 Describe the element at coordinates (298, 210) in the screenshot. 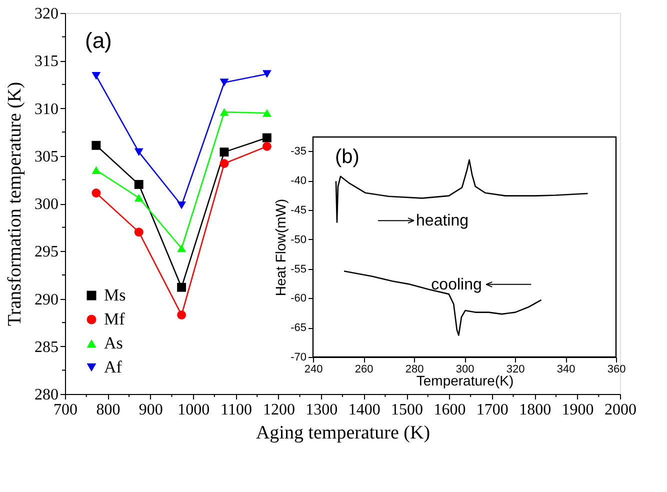

I see `y-tick-label: -45` at that location.